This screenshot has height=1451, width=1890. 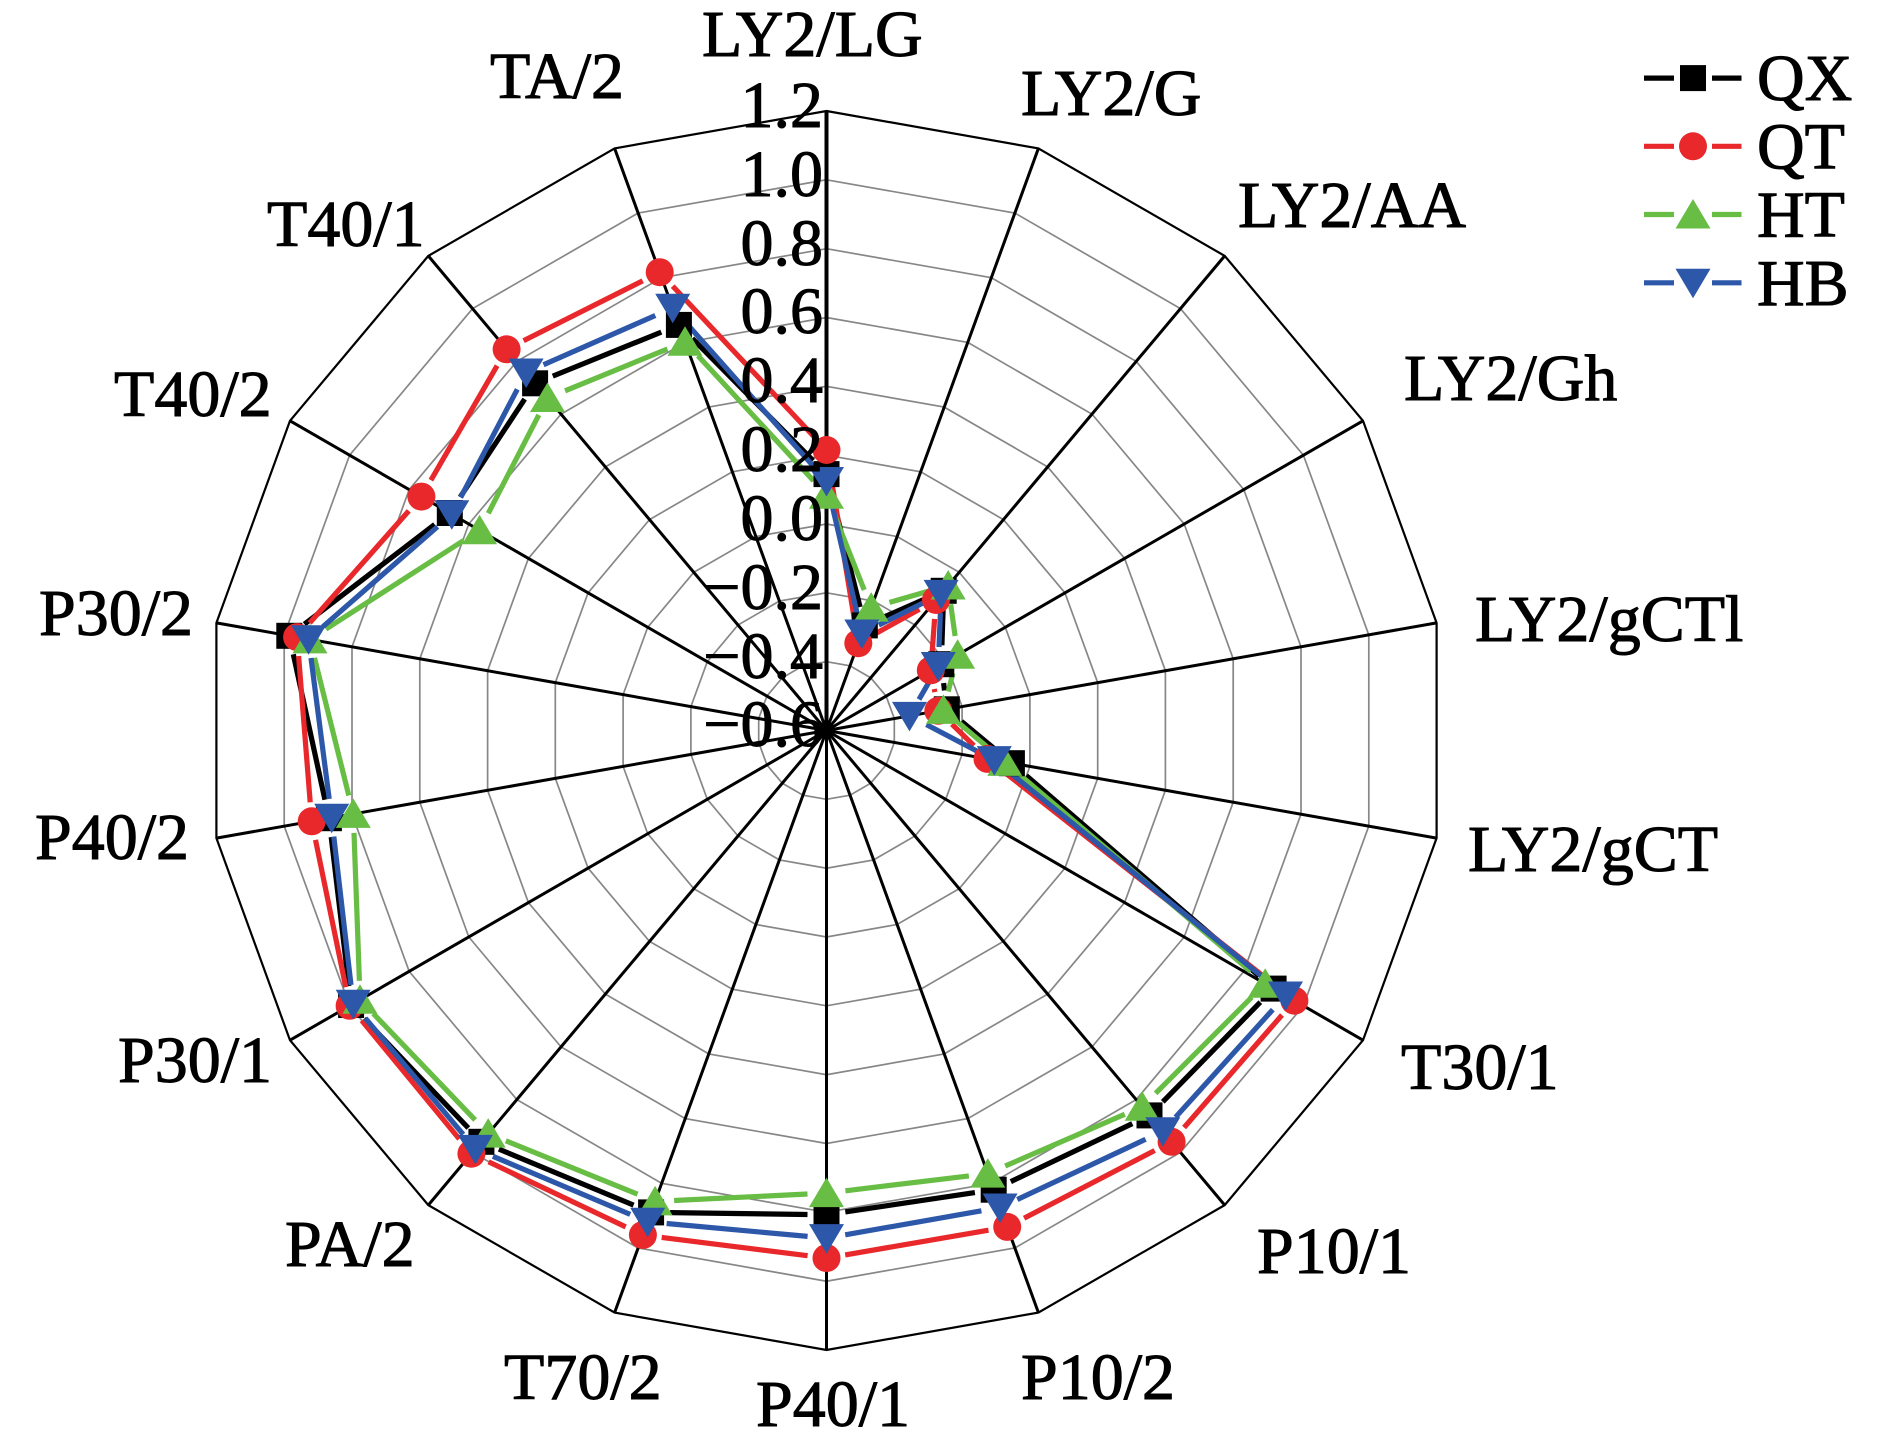 What do you see at coordinates (1510, 378) in the screenshot?
I see `svg-text: LY2/Gh` at bounding box center [1510, 378].